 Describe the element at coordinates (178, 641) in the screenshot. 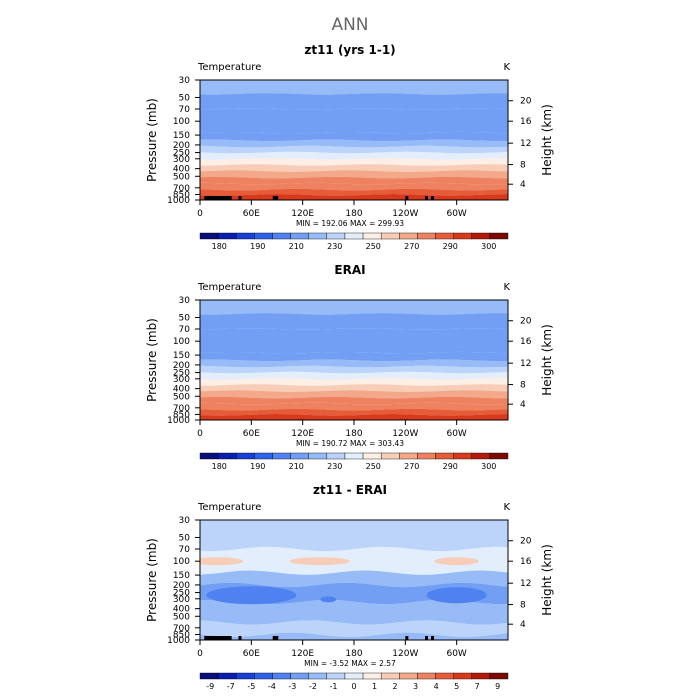

I see `y-tick-label: 1000` at that location.